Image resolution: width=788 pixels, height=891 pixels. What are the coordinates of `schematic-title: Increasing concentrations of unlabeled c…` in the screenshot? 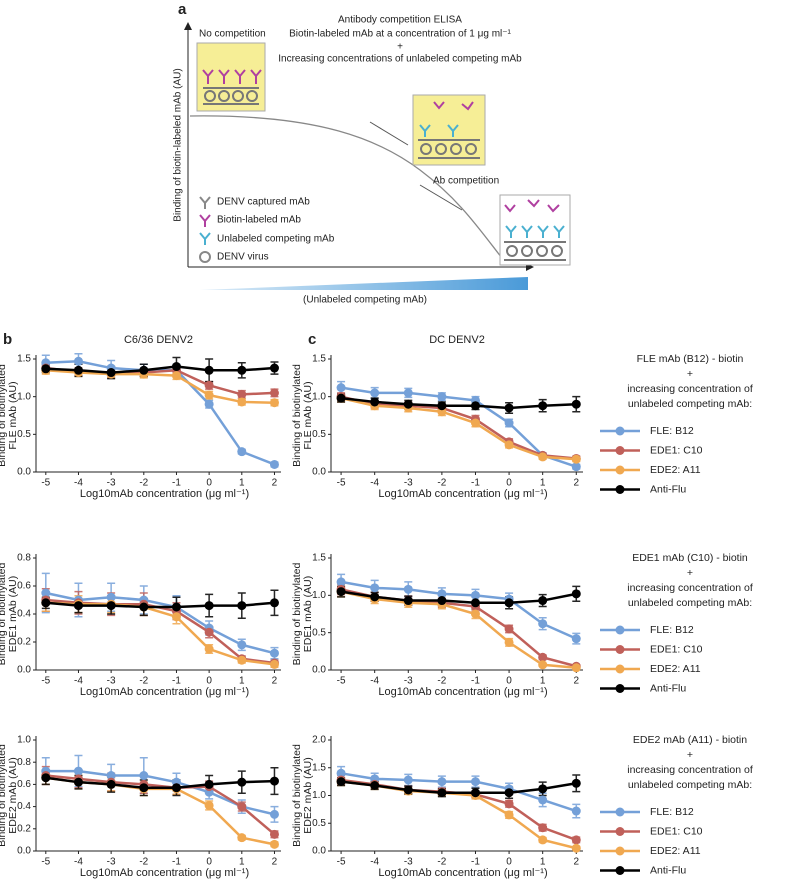 It's located at (400, 59).